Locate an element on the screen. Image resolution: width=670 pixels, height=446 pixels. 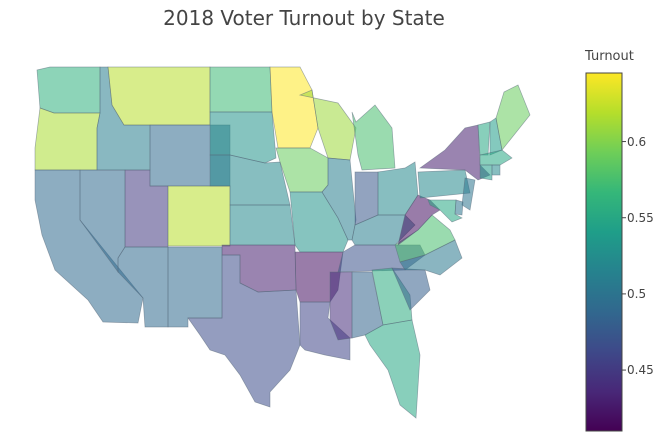
state-mn is located at coordinates (294, 107).